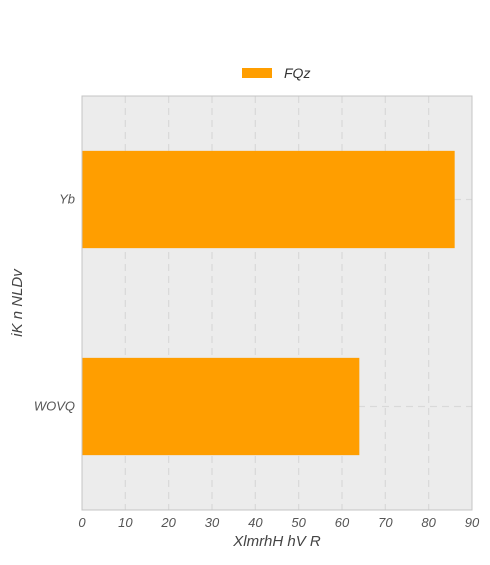  What do you see at coordinates (342, 522) in the screenshot?
I see `x-tick-label: 60` at bounding box center [342, 522].